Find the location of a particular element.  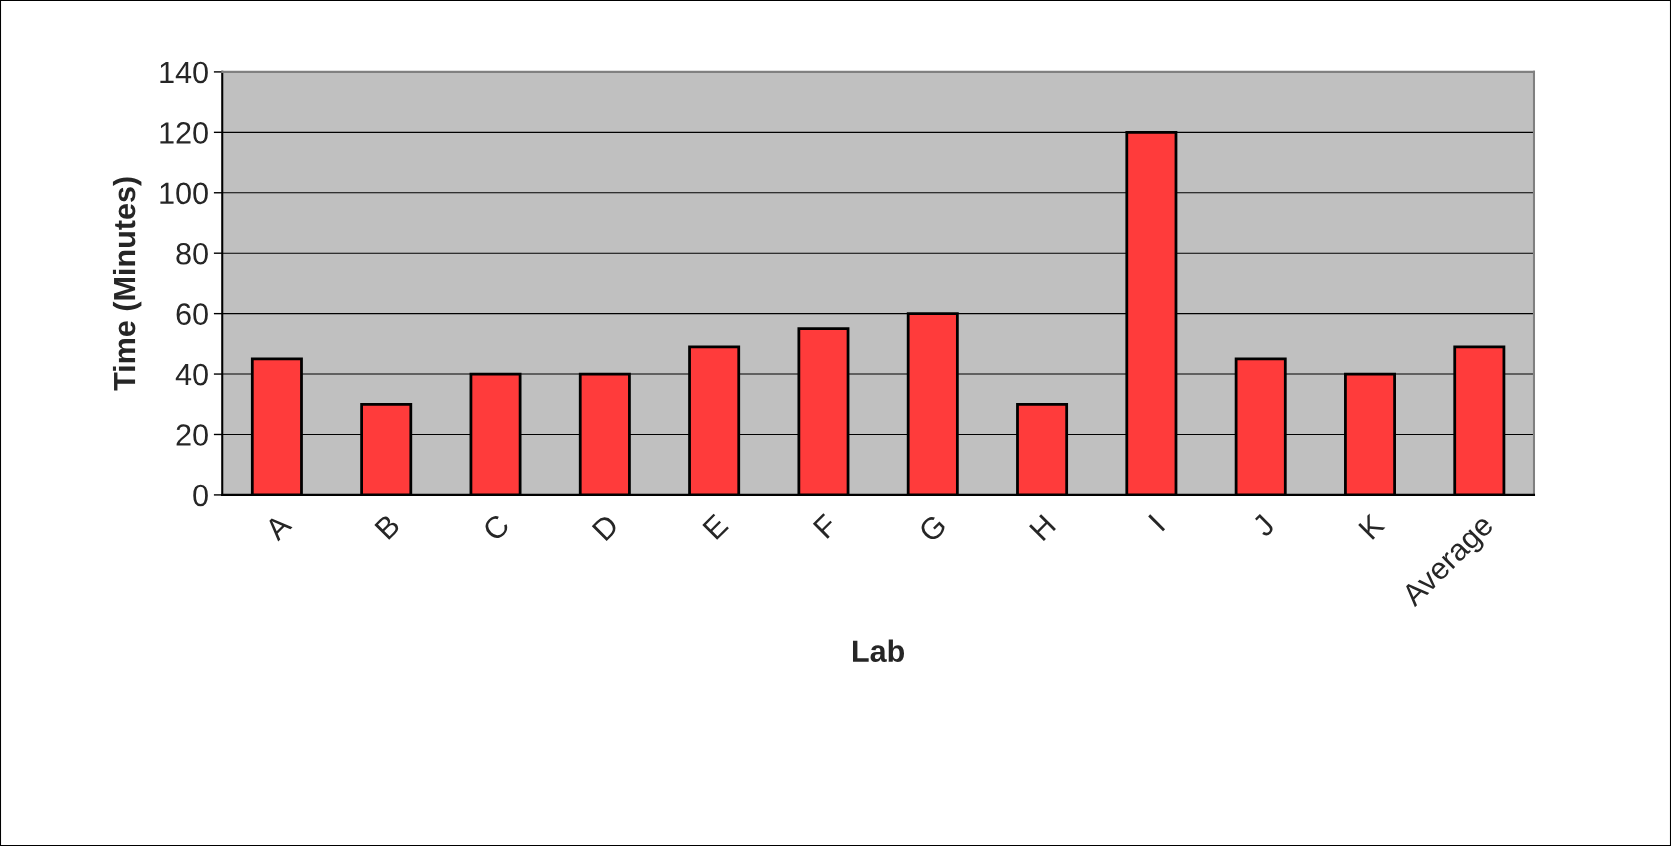

y-tick-label: 60 is located at coordinates (192, 314).